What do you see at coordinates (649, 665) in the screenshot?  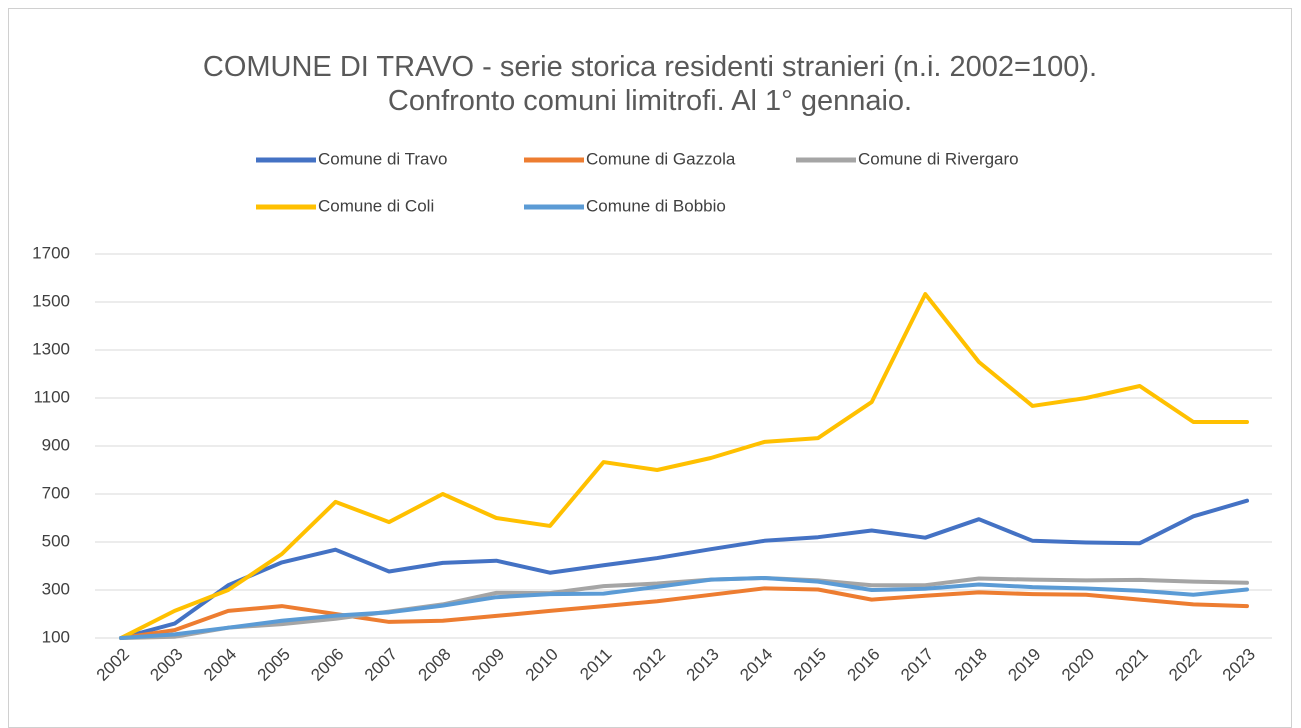 I see `x-tick-label: 2012` at bounding box center [649, 665].